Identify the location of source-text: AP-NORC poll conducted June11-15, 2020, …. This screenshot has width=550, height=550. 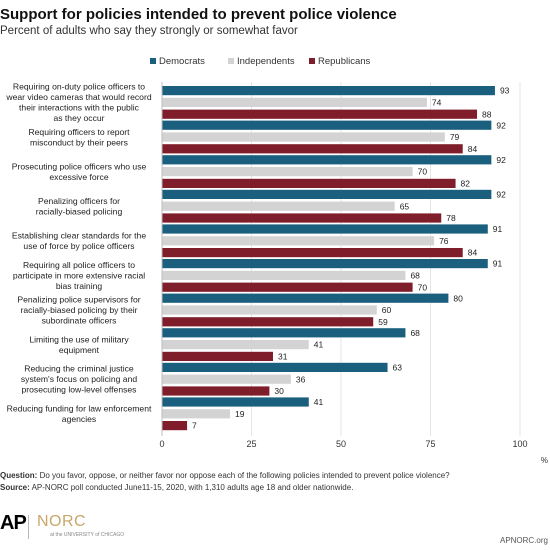
(192, 487).